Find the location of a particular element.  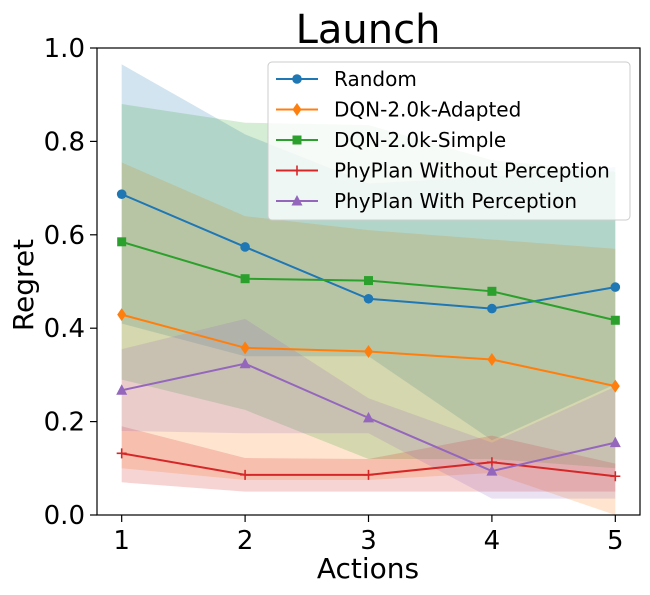

x-tick-label-4: 4 is located at coordinates (492, 541).